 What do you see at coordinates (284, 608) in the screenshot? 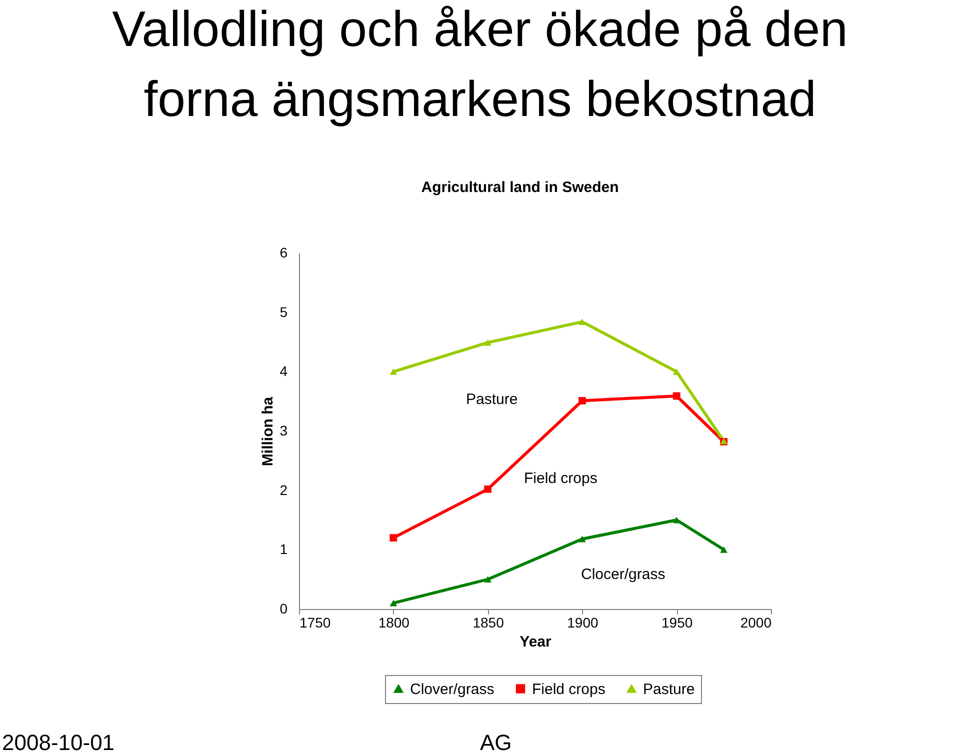
I see `y-tick-label: 0` at bounding box center [284, 608].